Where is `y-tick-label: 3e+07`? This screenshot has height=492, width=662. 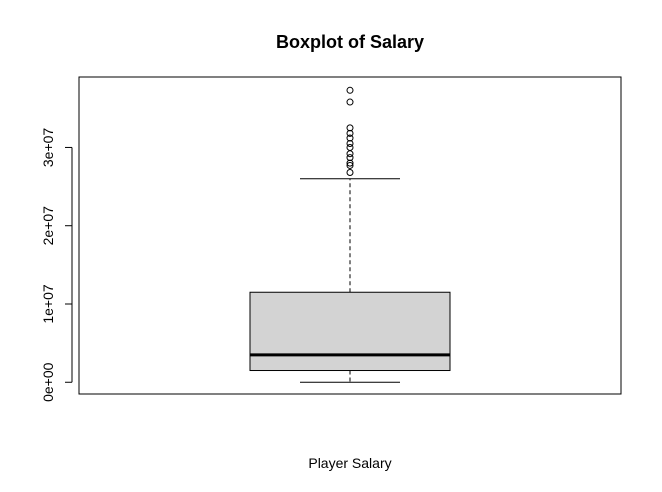 y-tick-label: 3e+07 is located at coordinates (48, 148).